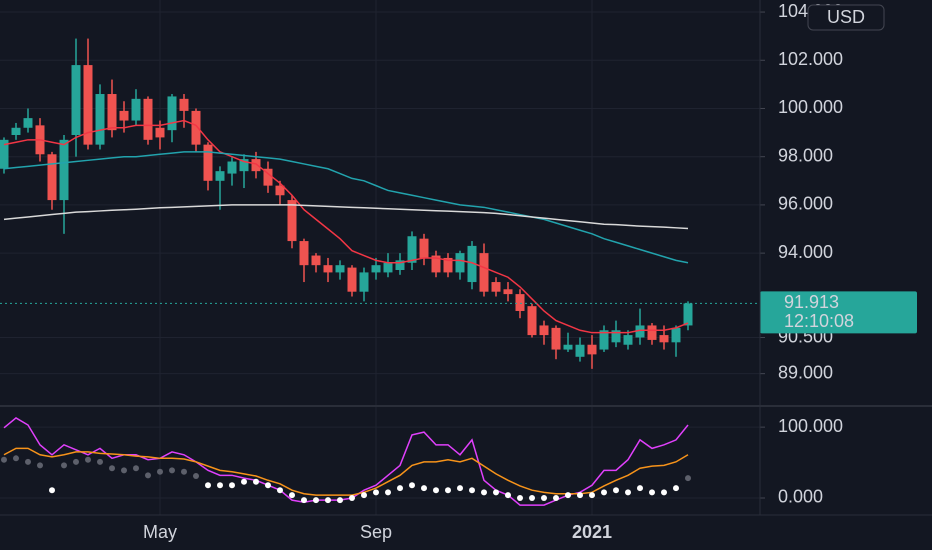 This screenshot has height=550, width=932. What do you see at coordinates (811, 302) in the screenshot?
I see `last-price-label: 91.913` at bounding box center [811, 302].